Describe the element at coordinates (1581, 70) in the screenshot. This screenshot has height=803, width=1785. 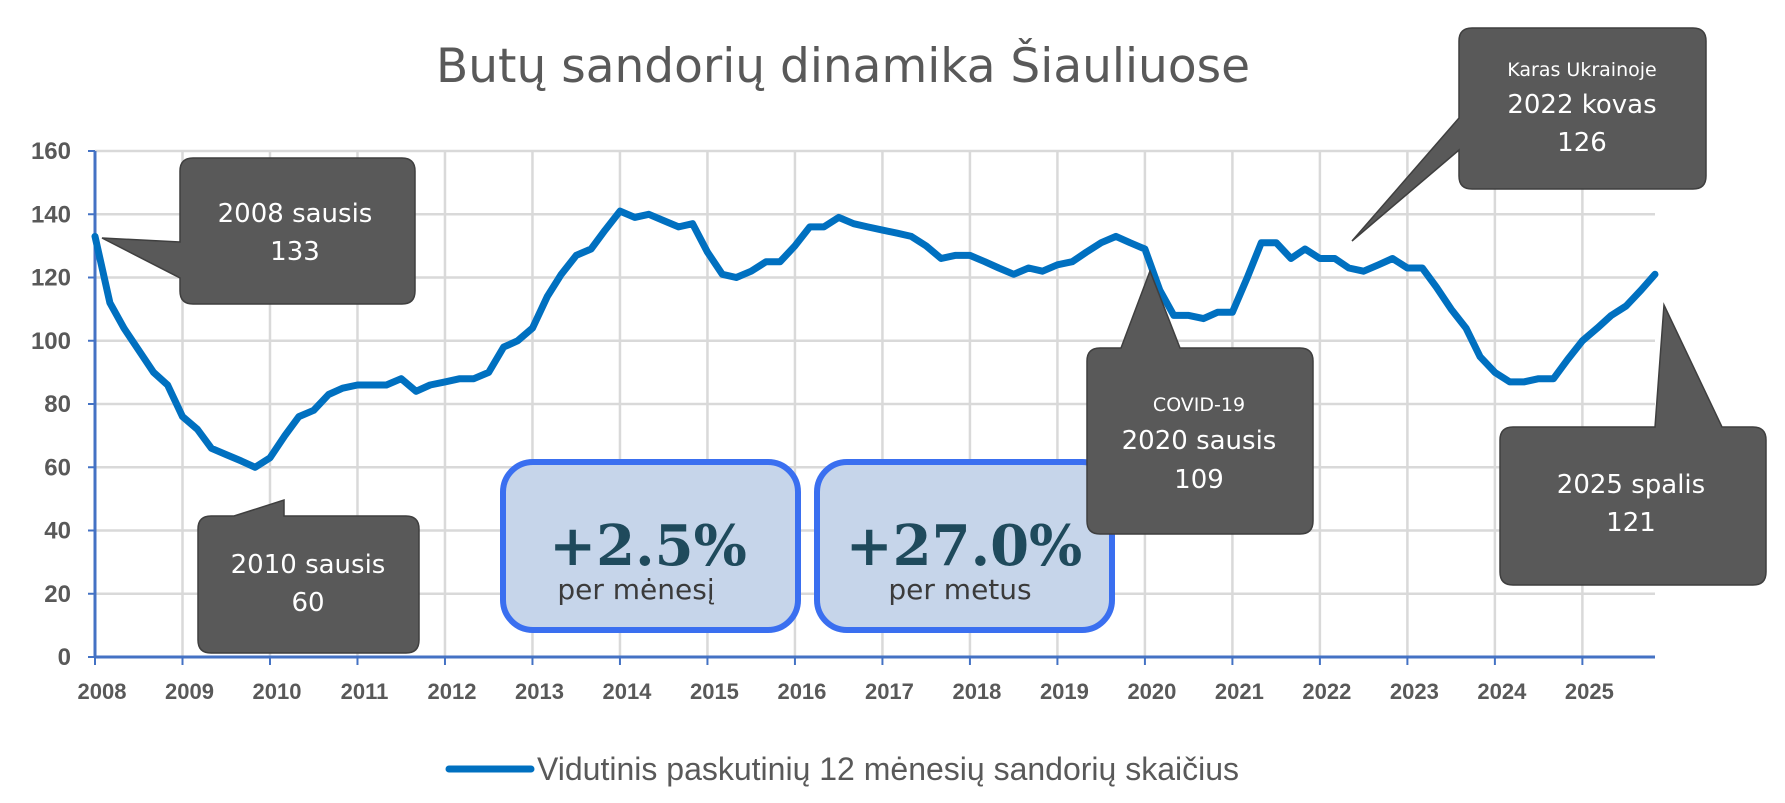
I see `callout-2022-note: Karas Ukrainoje` at that location.